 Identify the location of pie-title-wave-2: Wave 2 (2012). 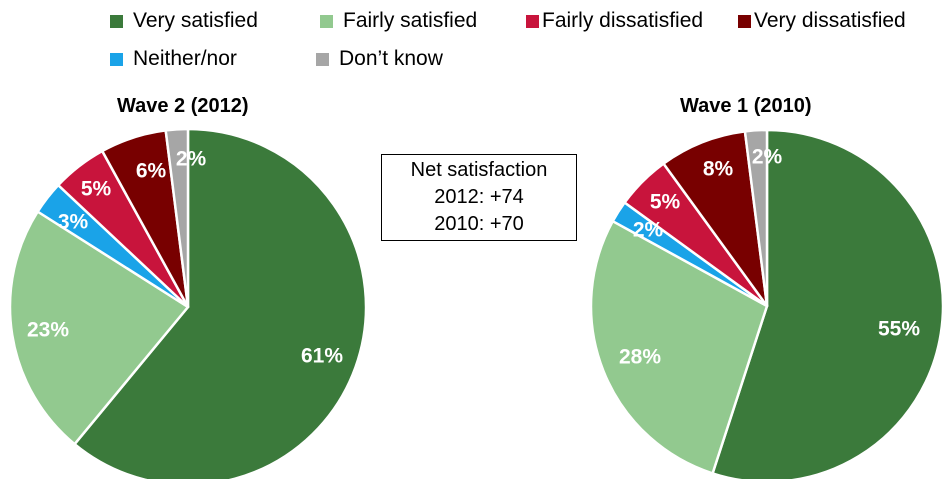
(183, 106).